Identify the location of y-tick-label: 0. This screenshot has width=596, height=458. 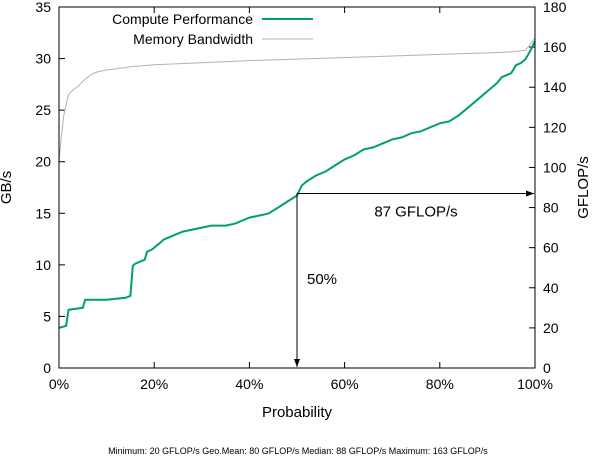
(47, 368).